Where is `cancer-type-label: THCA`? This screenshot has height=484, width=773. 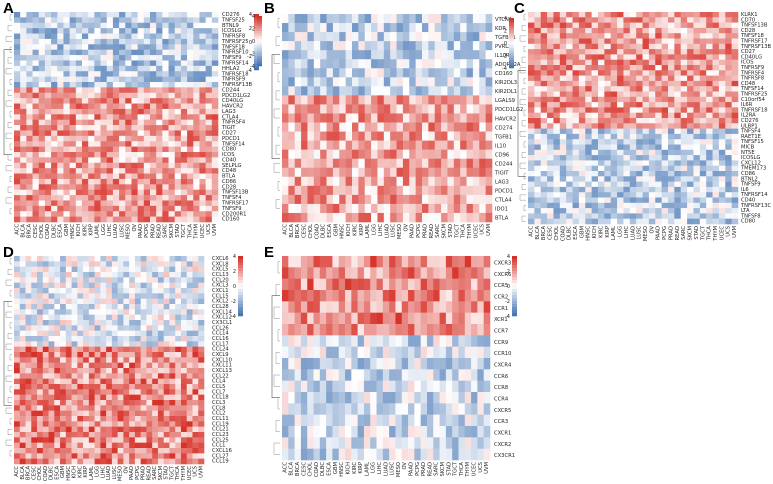
cancer-type-label: THCA is located at coordinates (464, 232).